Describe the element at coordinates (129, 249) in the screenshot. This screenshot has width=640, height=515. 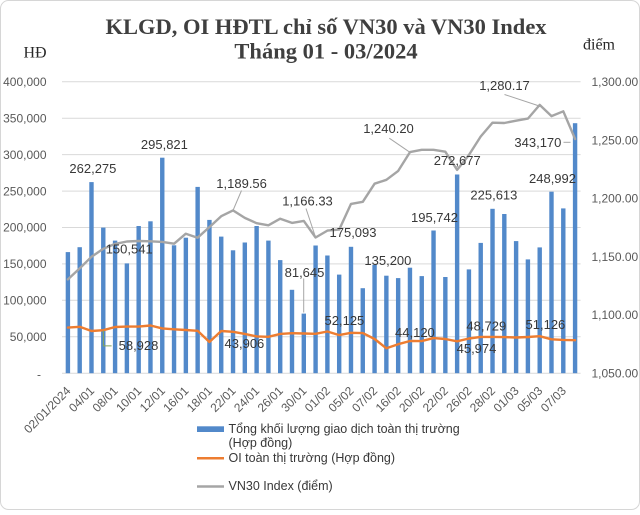
I see `svg-text: 150,541` at that location.